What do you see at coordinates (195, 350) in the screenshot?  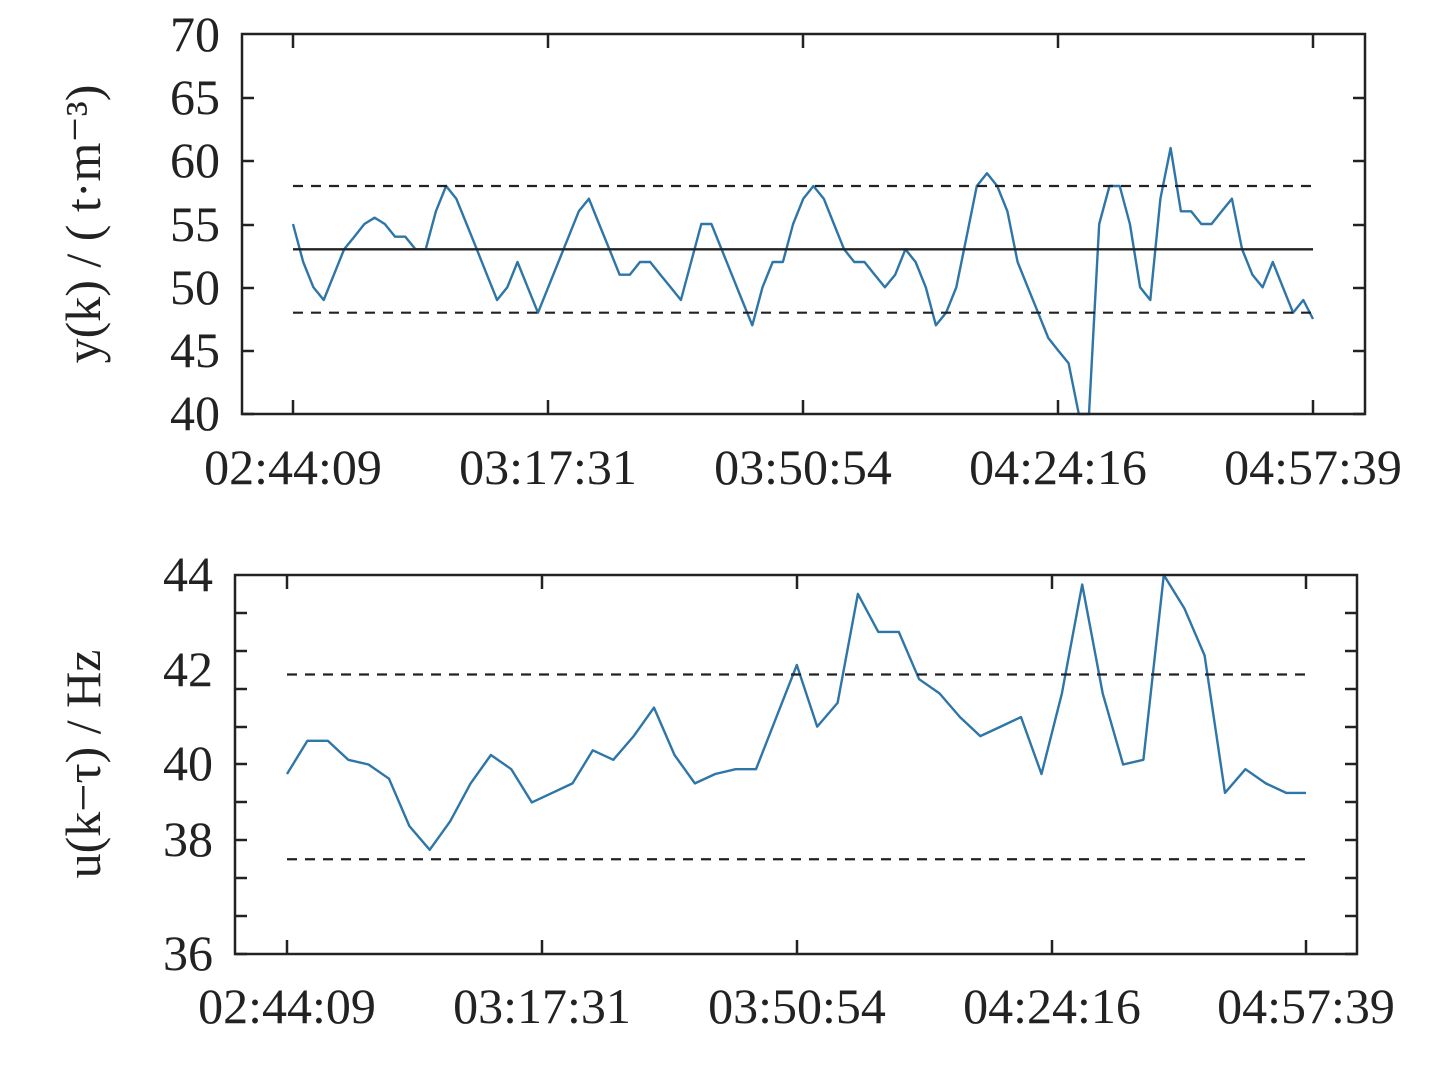 I see `top-y-tick-label: 45` at bounding box center [195, 350].